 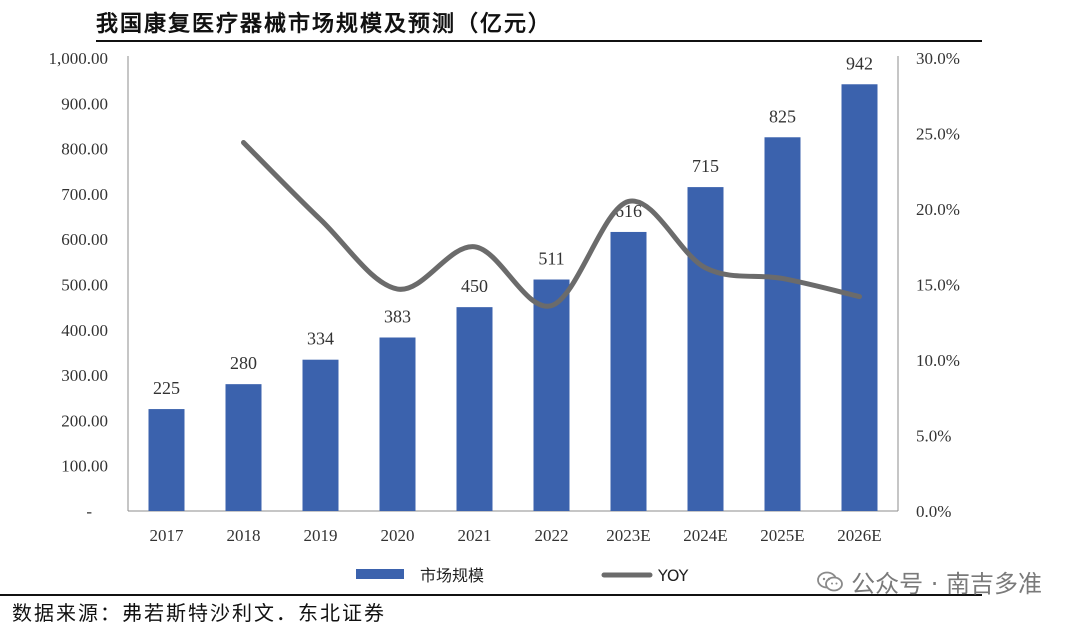 What do you see at coordinates (946, 584) in the screenshot?
I see `watermark-text: 公众号 · 南吉多准` at bounding box center [946, 584].